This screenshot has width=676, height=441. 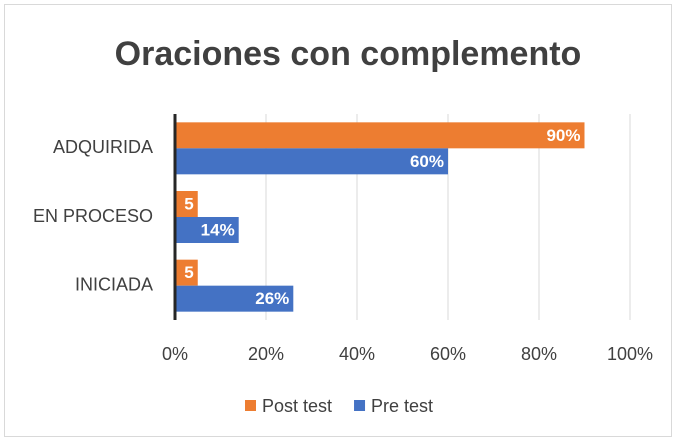 I want to click on x-tick-label: 40%, so click(x=357, y=354).